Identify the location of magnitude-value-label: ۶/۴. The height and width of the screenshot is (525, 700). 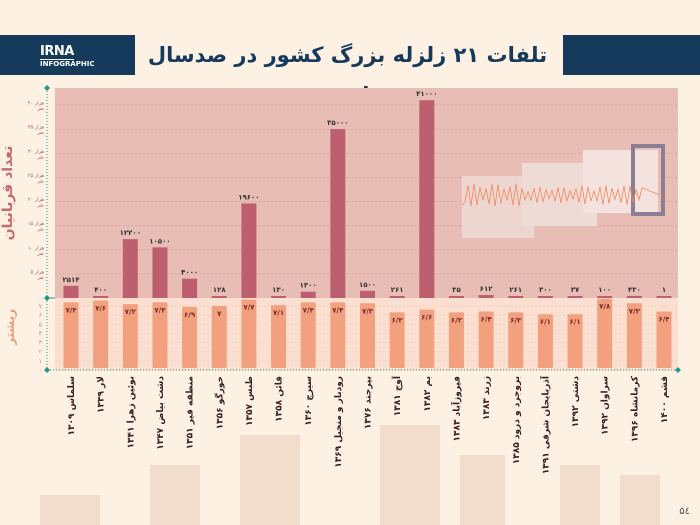
(664, 319).